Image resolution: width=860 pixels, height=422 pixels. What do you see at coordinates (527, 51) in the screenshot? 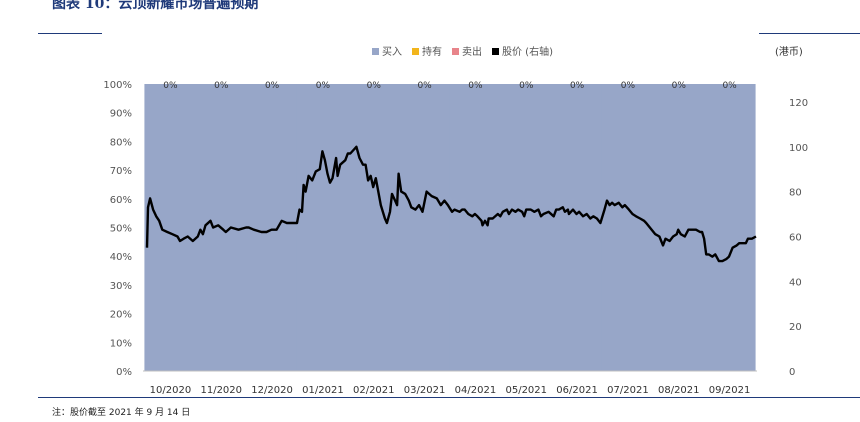
I see `legend-label-3: 股价 (右轴)` at bounding box center [527, 51].